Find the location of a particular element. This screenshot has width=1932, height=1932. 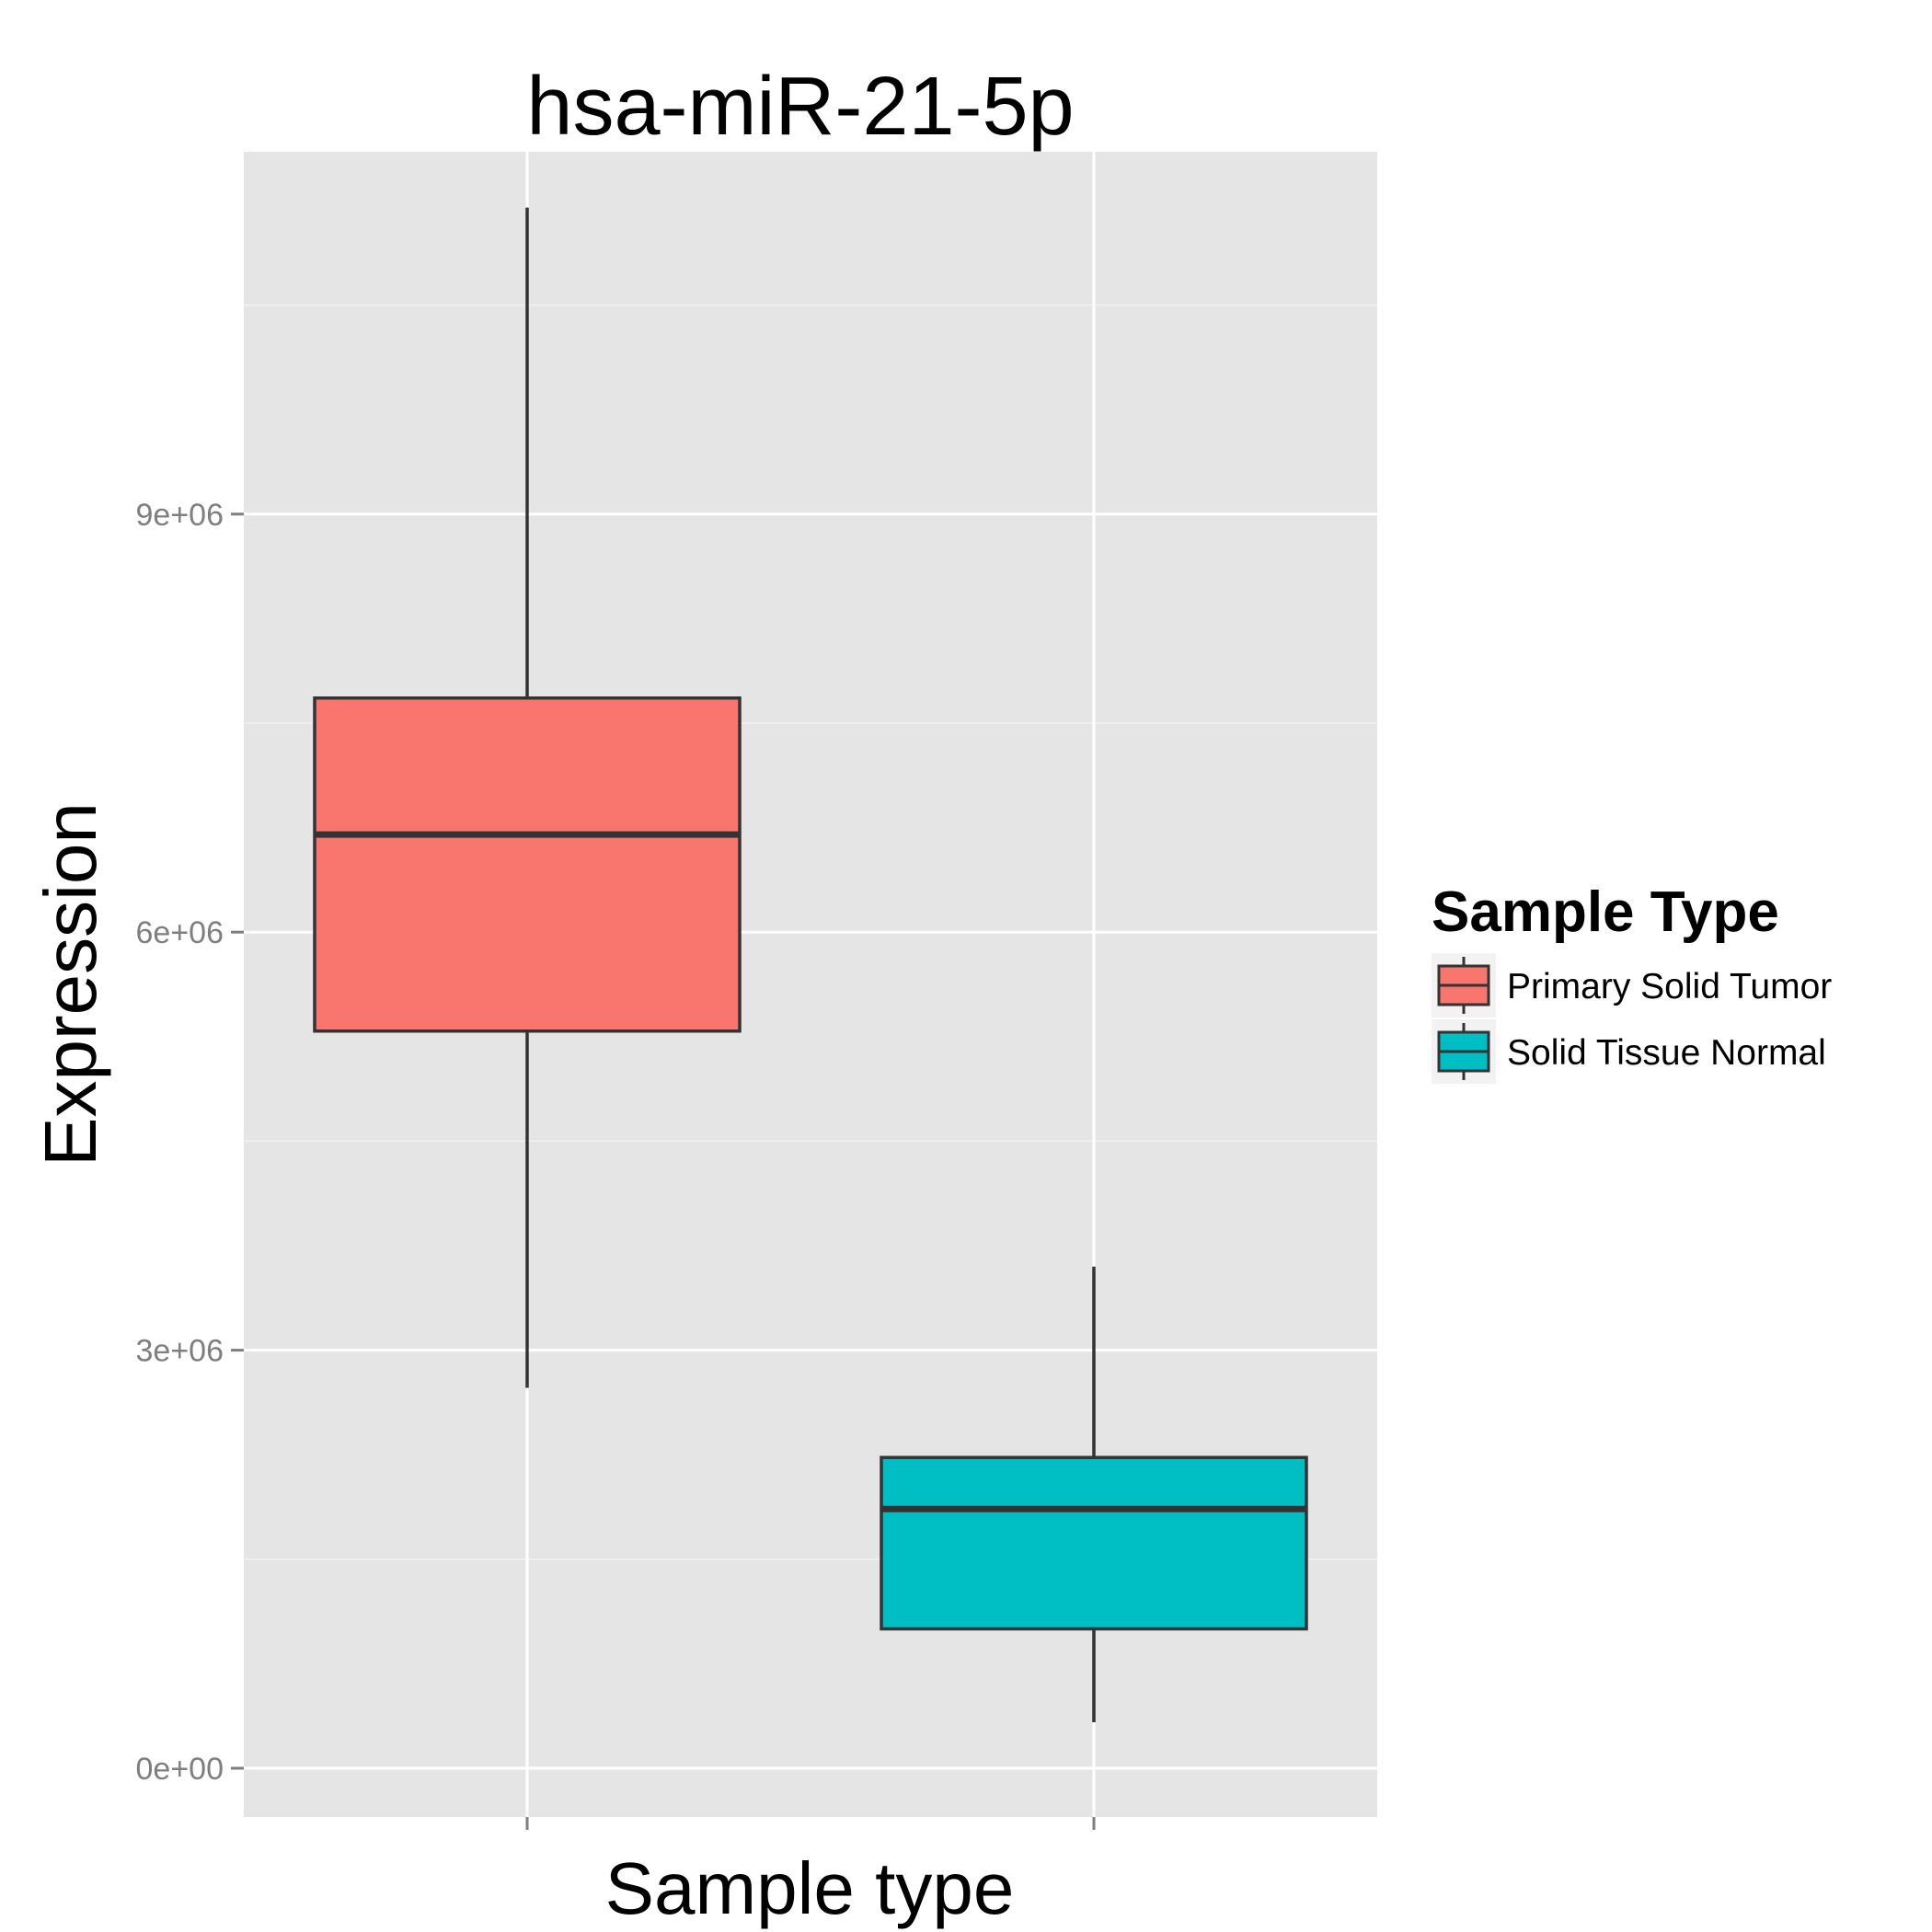

y-axis-title: Expression is located at coordinates (70, 984).